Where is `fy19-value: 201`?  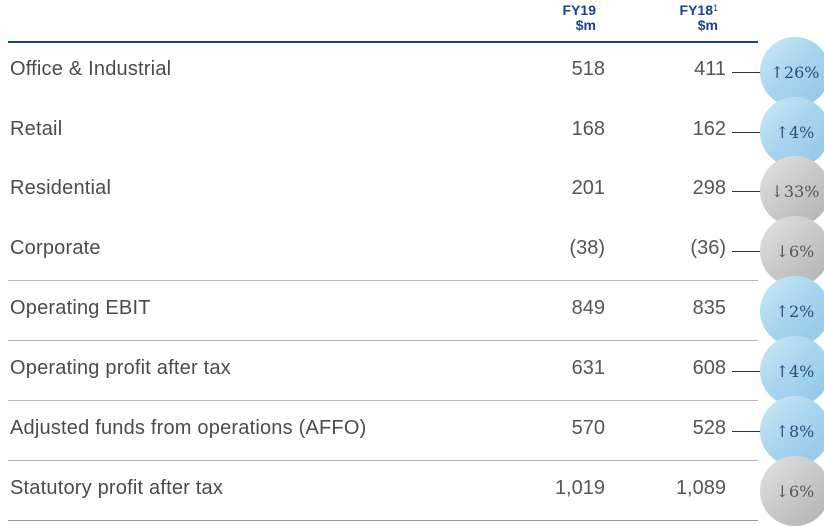 fy19-value: 201 is located at coordinates (588, 188).